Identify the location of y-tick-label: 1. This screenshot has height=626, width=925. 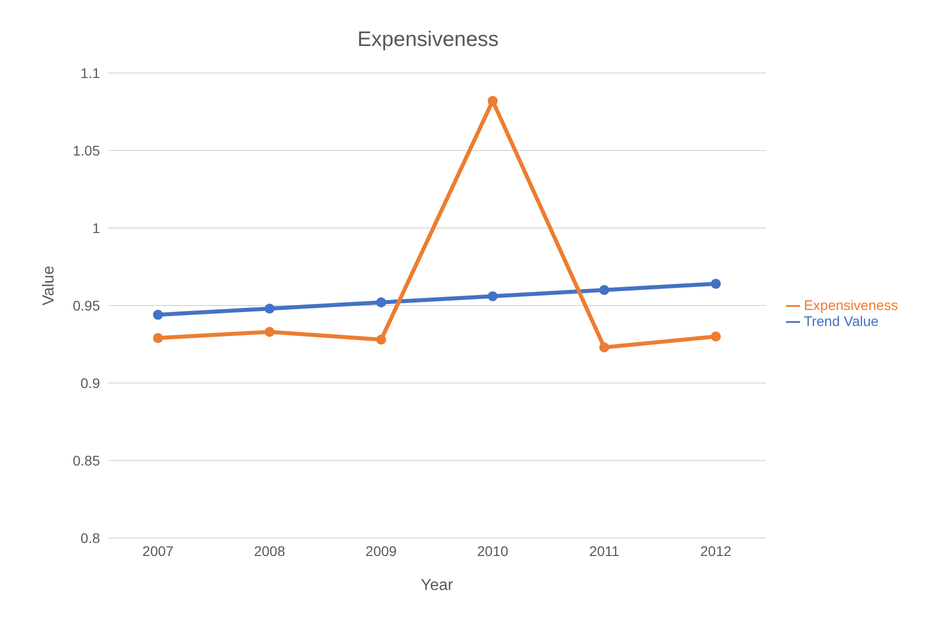
(96, 228).